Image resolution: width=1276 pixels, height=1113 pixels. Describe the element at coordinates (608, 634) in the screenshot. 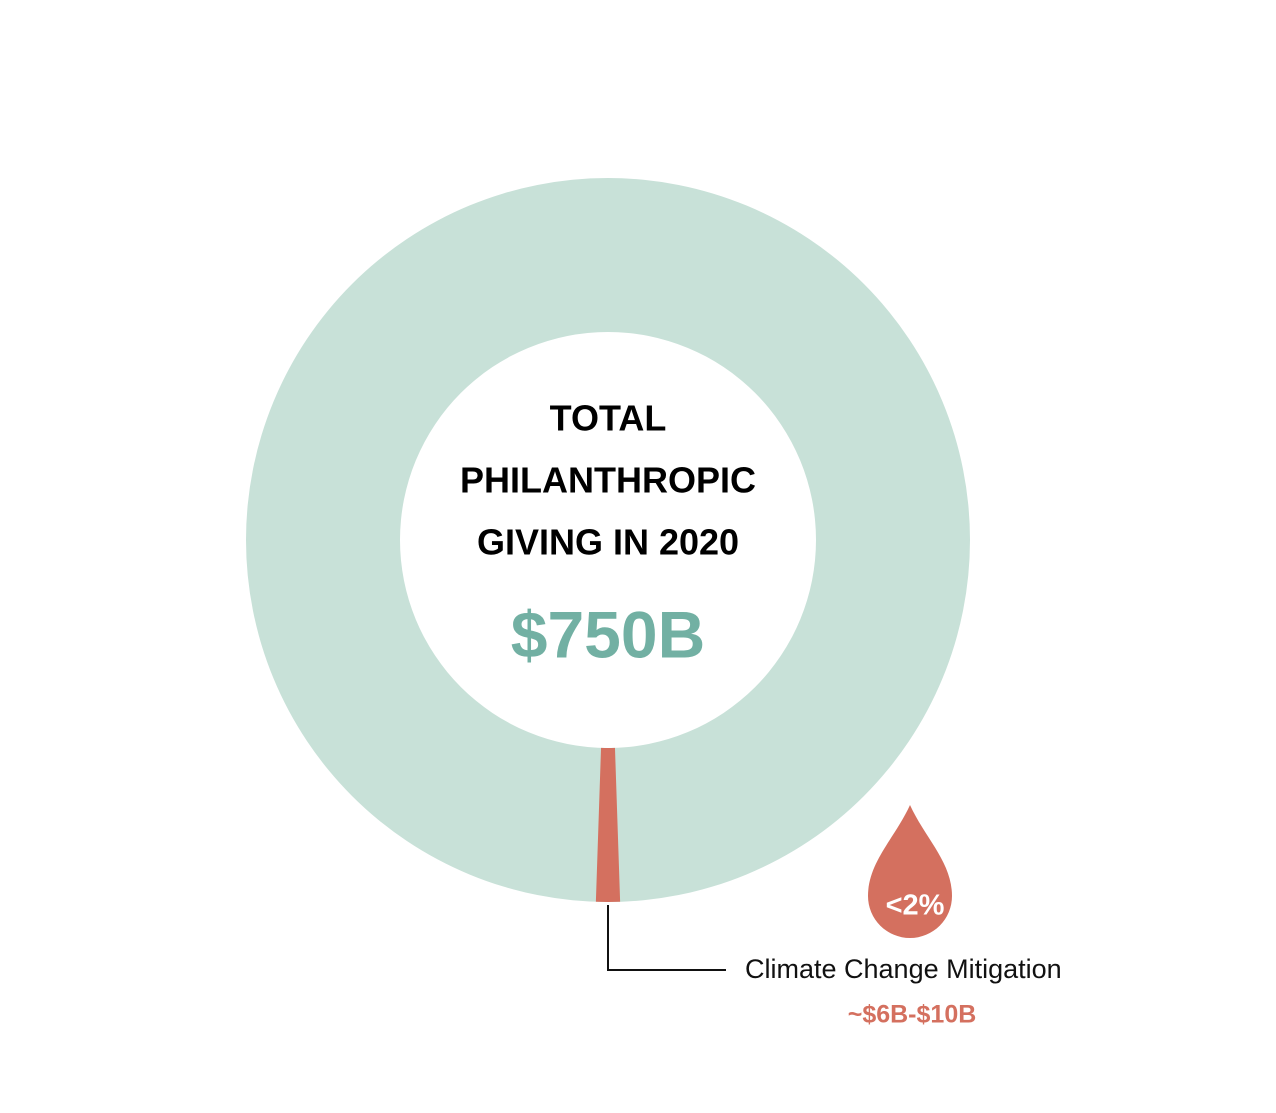

I see `total-label: $750B` at that location.